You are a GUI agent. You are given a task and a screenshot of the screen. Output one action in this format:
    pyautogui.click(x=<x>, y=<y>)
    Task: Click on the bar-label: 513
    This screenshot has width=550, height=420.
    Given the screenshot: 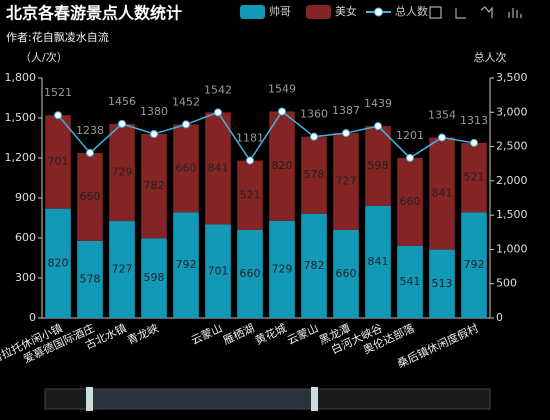 What is the action you would take?
    pyautogui.click(x=442, y=283)
    